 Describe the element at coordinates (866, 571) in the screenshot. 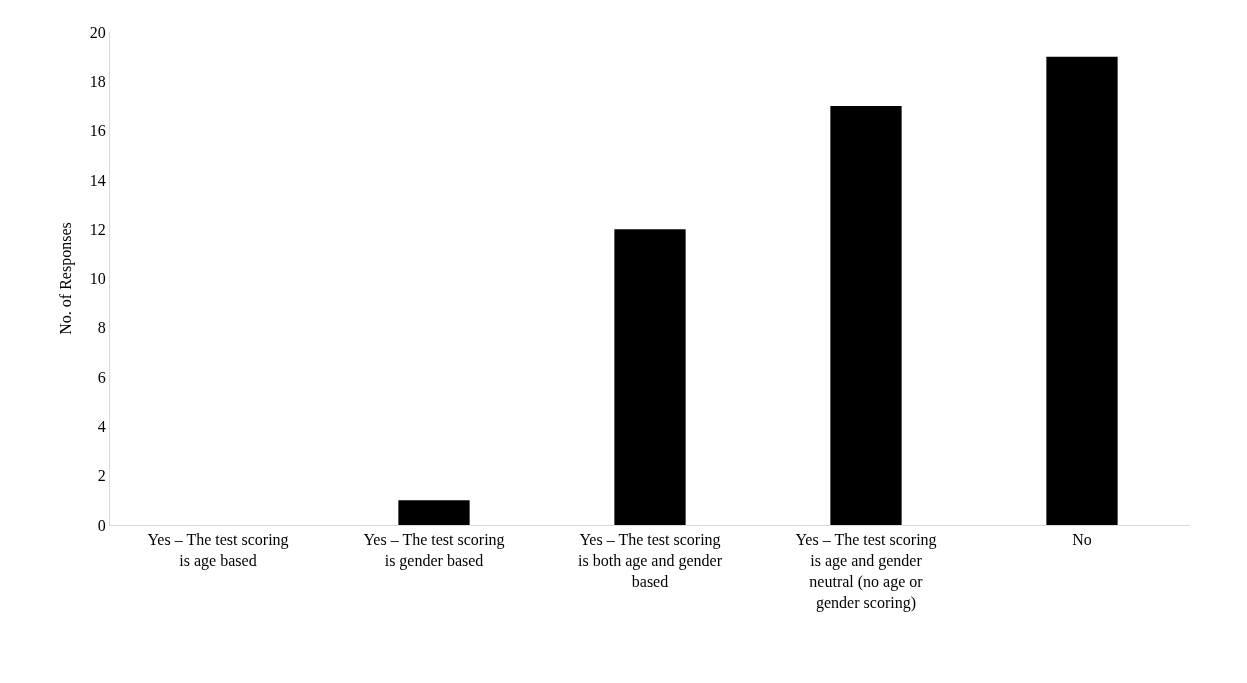

I see `x-tick-label: Yes – The test scoring is age and gender neutral (no age or gender scoring)` at that location.